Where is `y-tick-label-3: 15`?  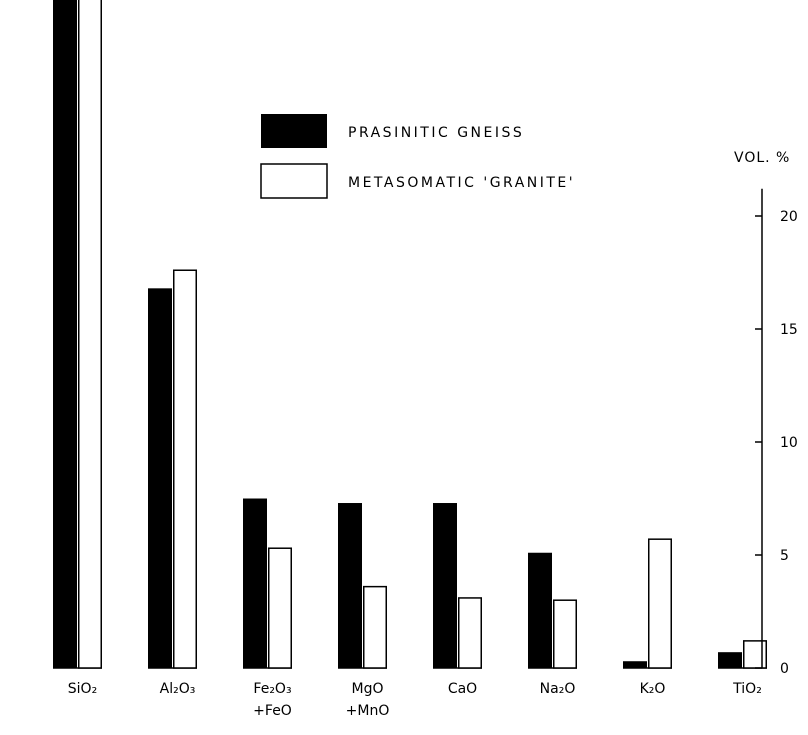 y-tick-label-3: 15 is located at coordinates (789, 330).